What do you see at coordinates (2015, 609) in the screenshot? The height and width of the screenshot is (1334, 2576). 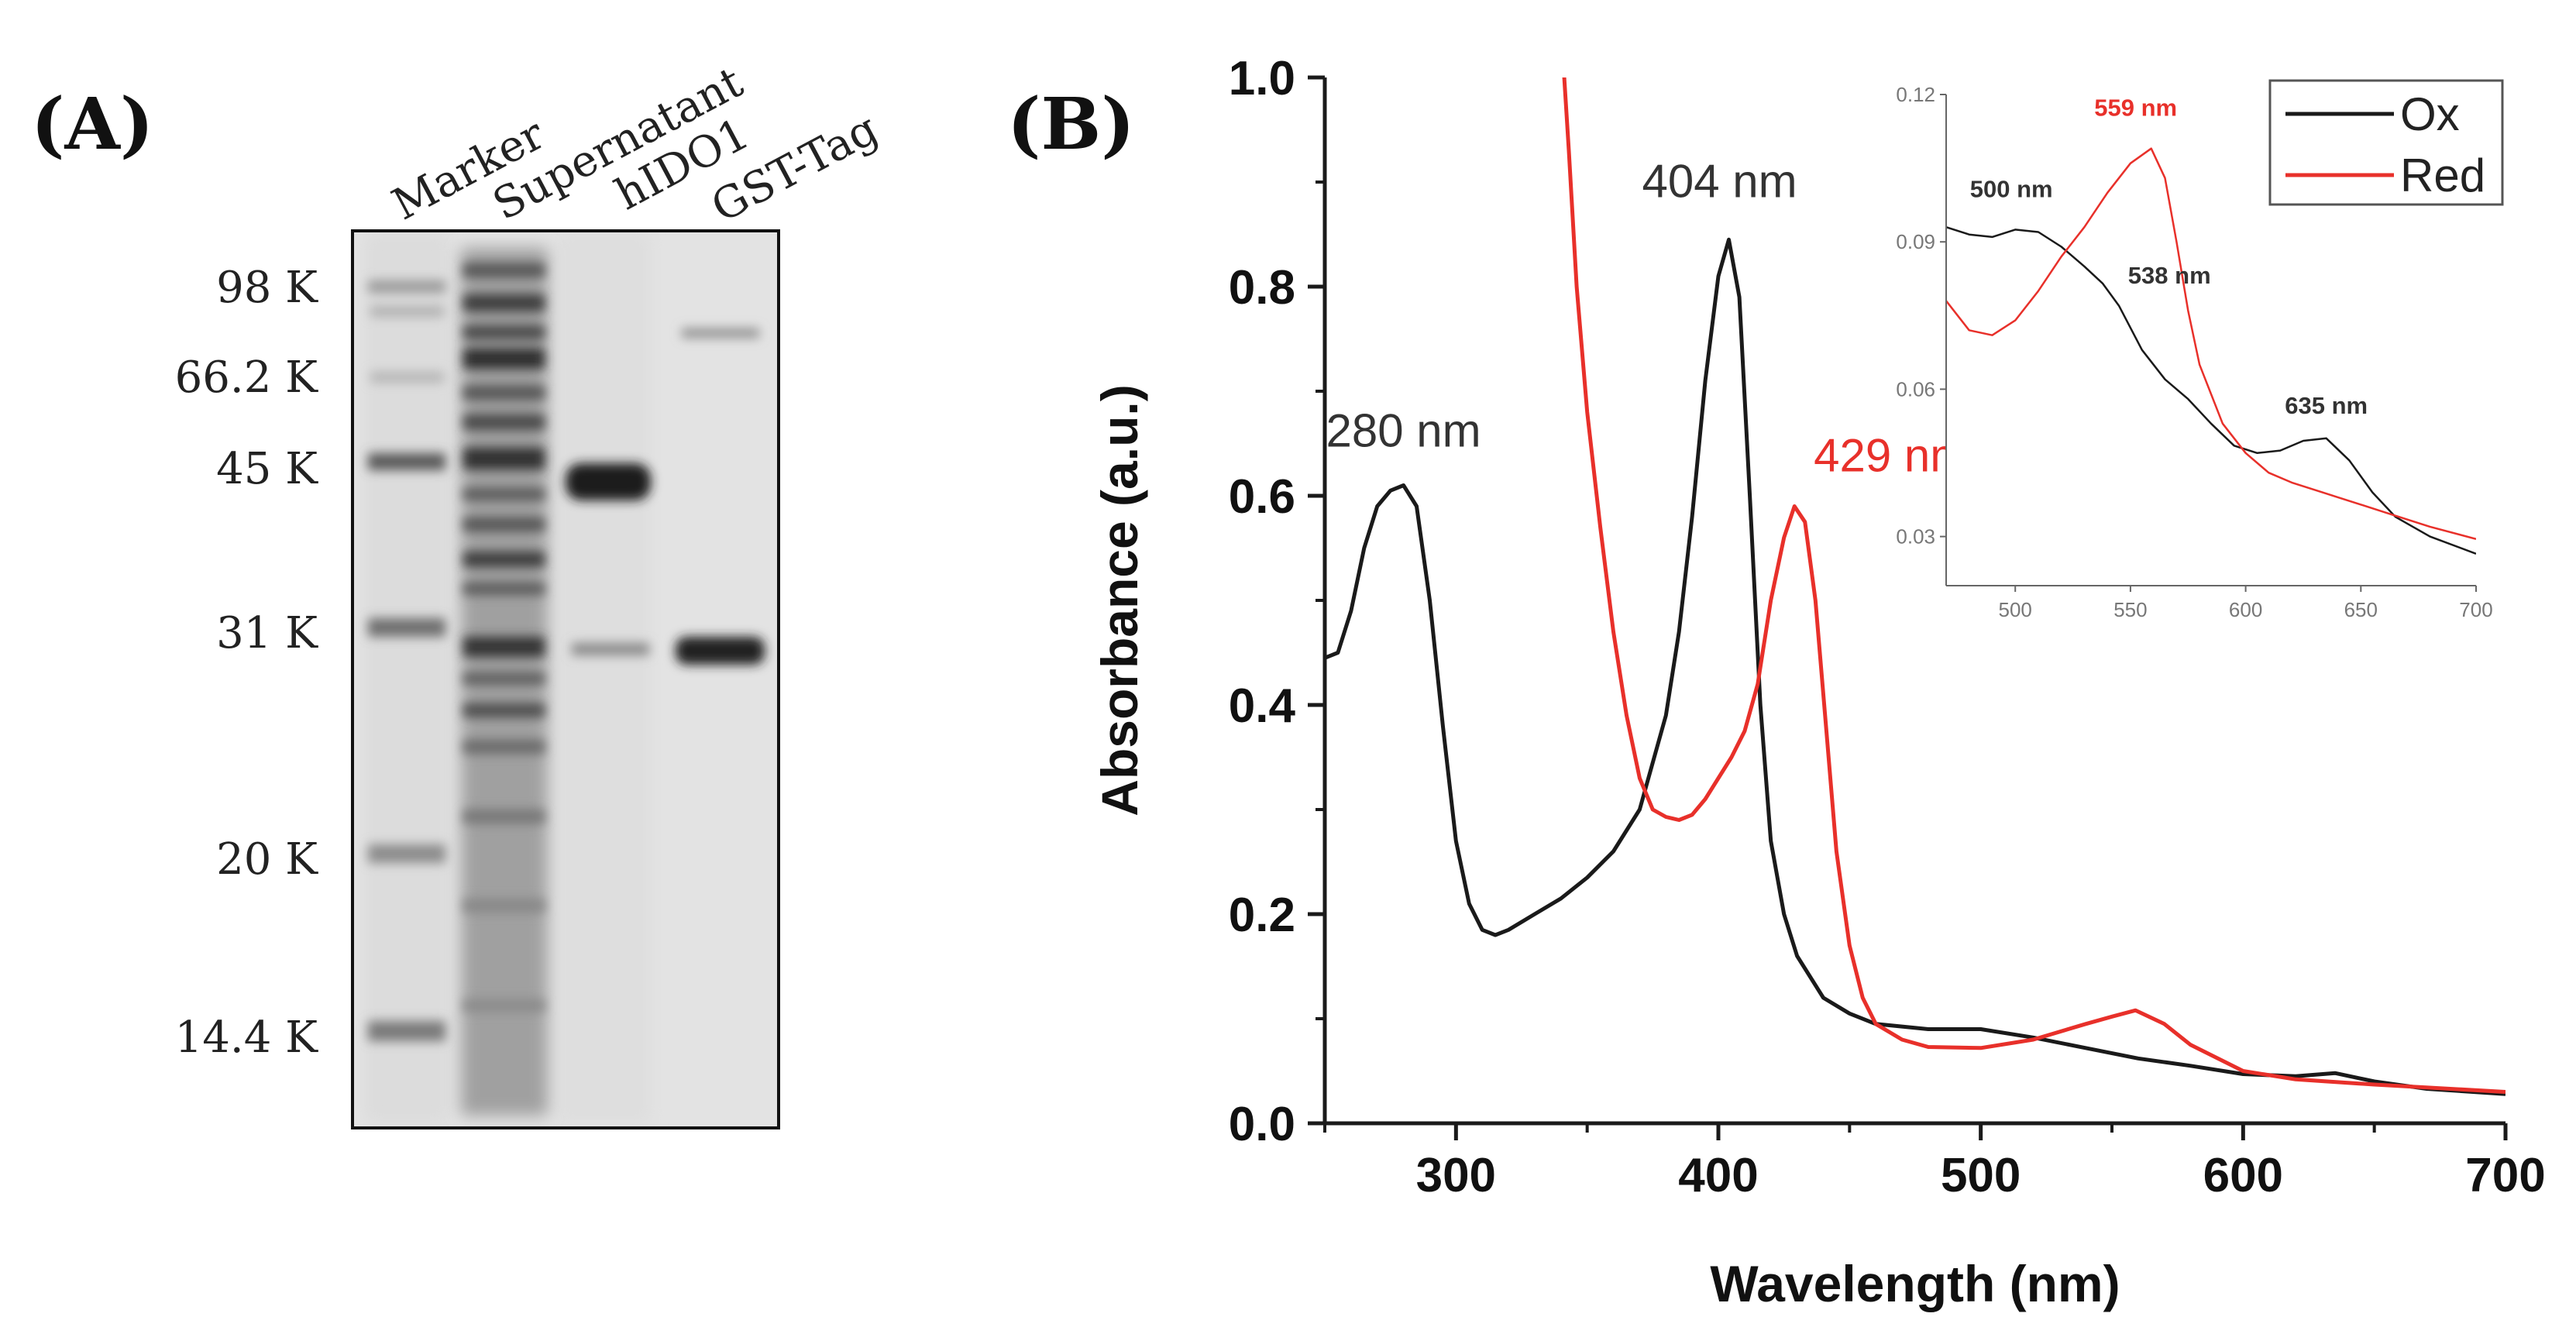 I see `inset-x-tick-label: 500` at bounding box center [2015, 609].